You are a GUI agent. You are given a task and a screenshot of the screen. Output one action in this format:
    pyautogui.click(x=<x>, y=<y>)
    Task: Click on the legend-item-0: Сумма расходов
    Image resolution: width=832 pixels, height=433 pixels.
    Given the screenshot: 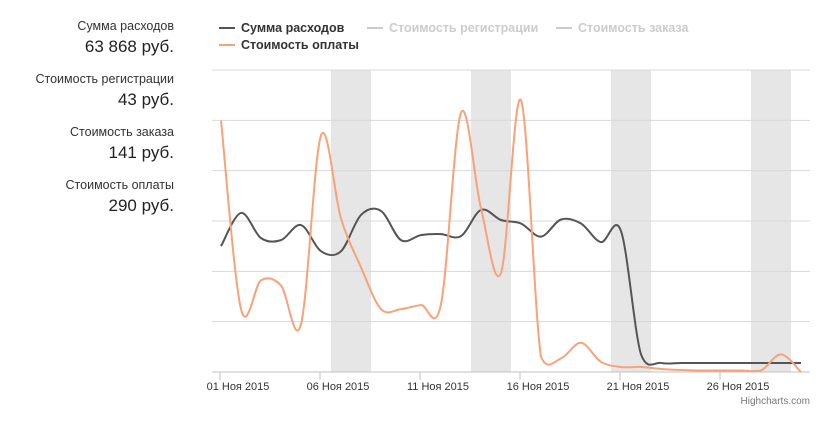 What is the action you would take?
    pyautogui.click(x=282, y=28)
    